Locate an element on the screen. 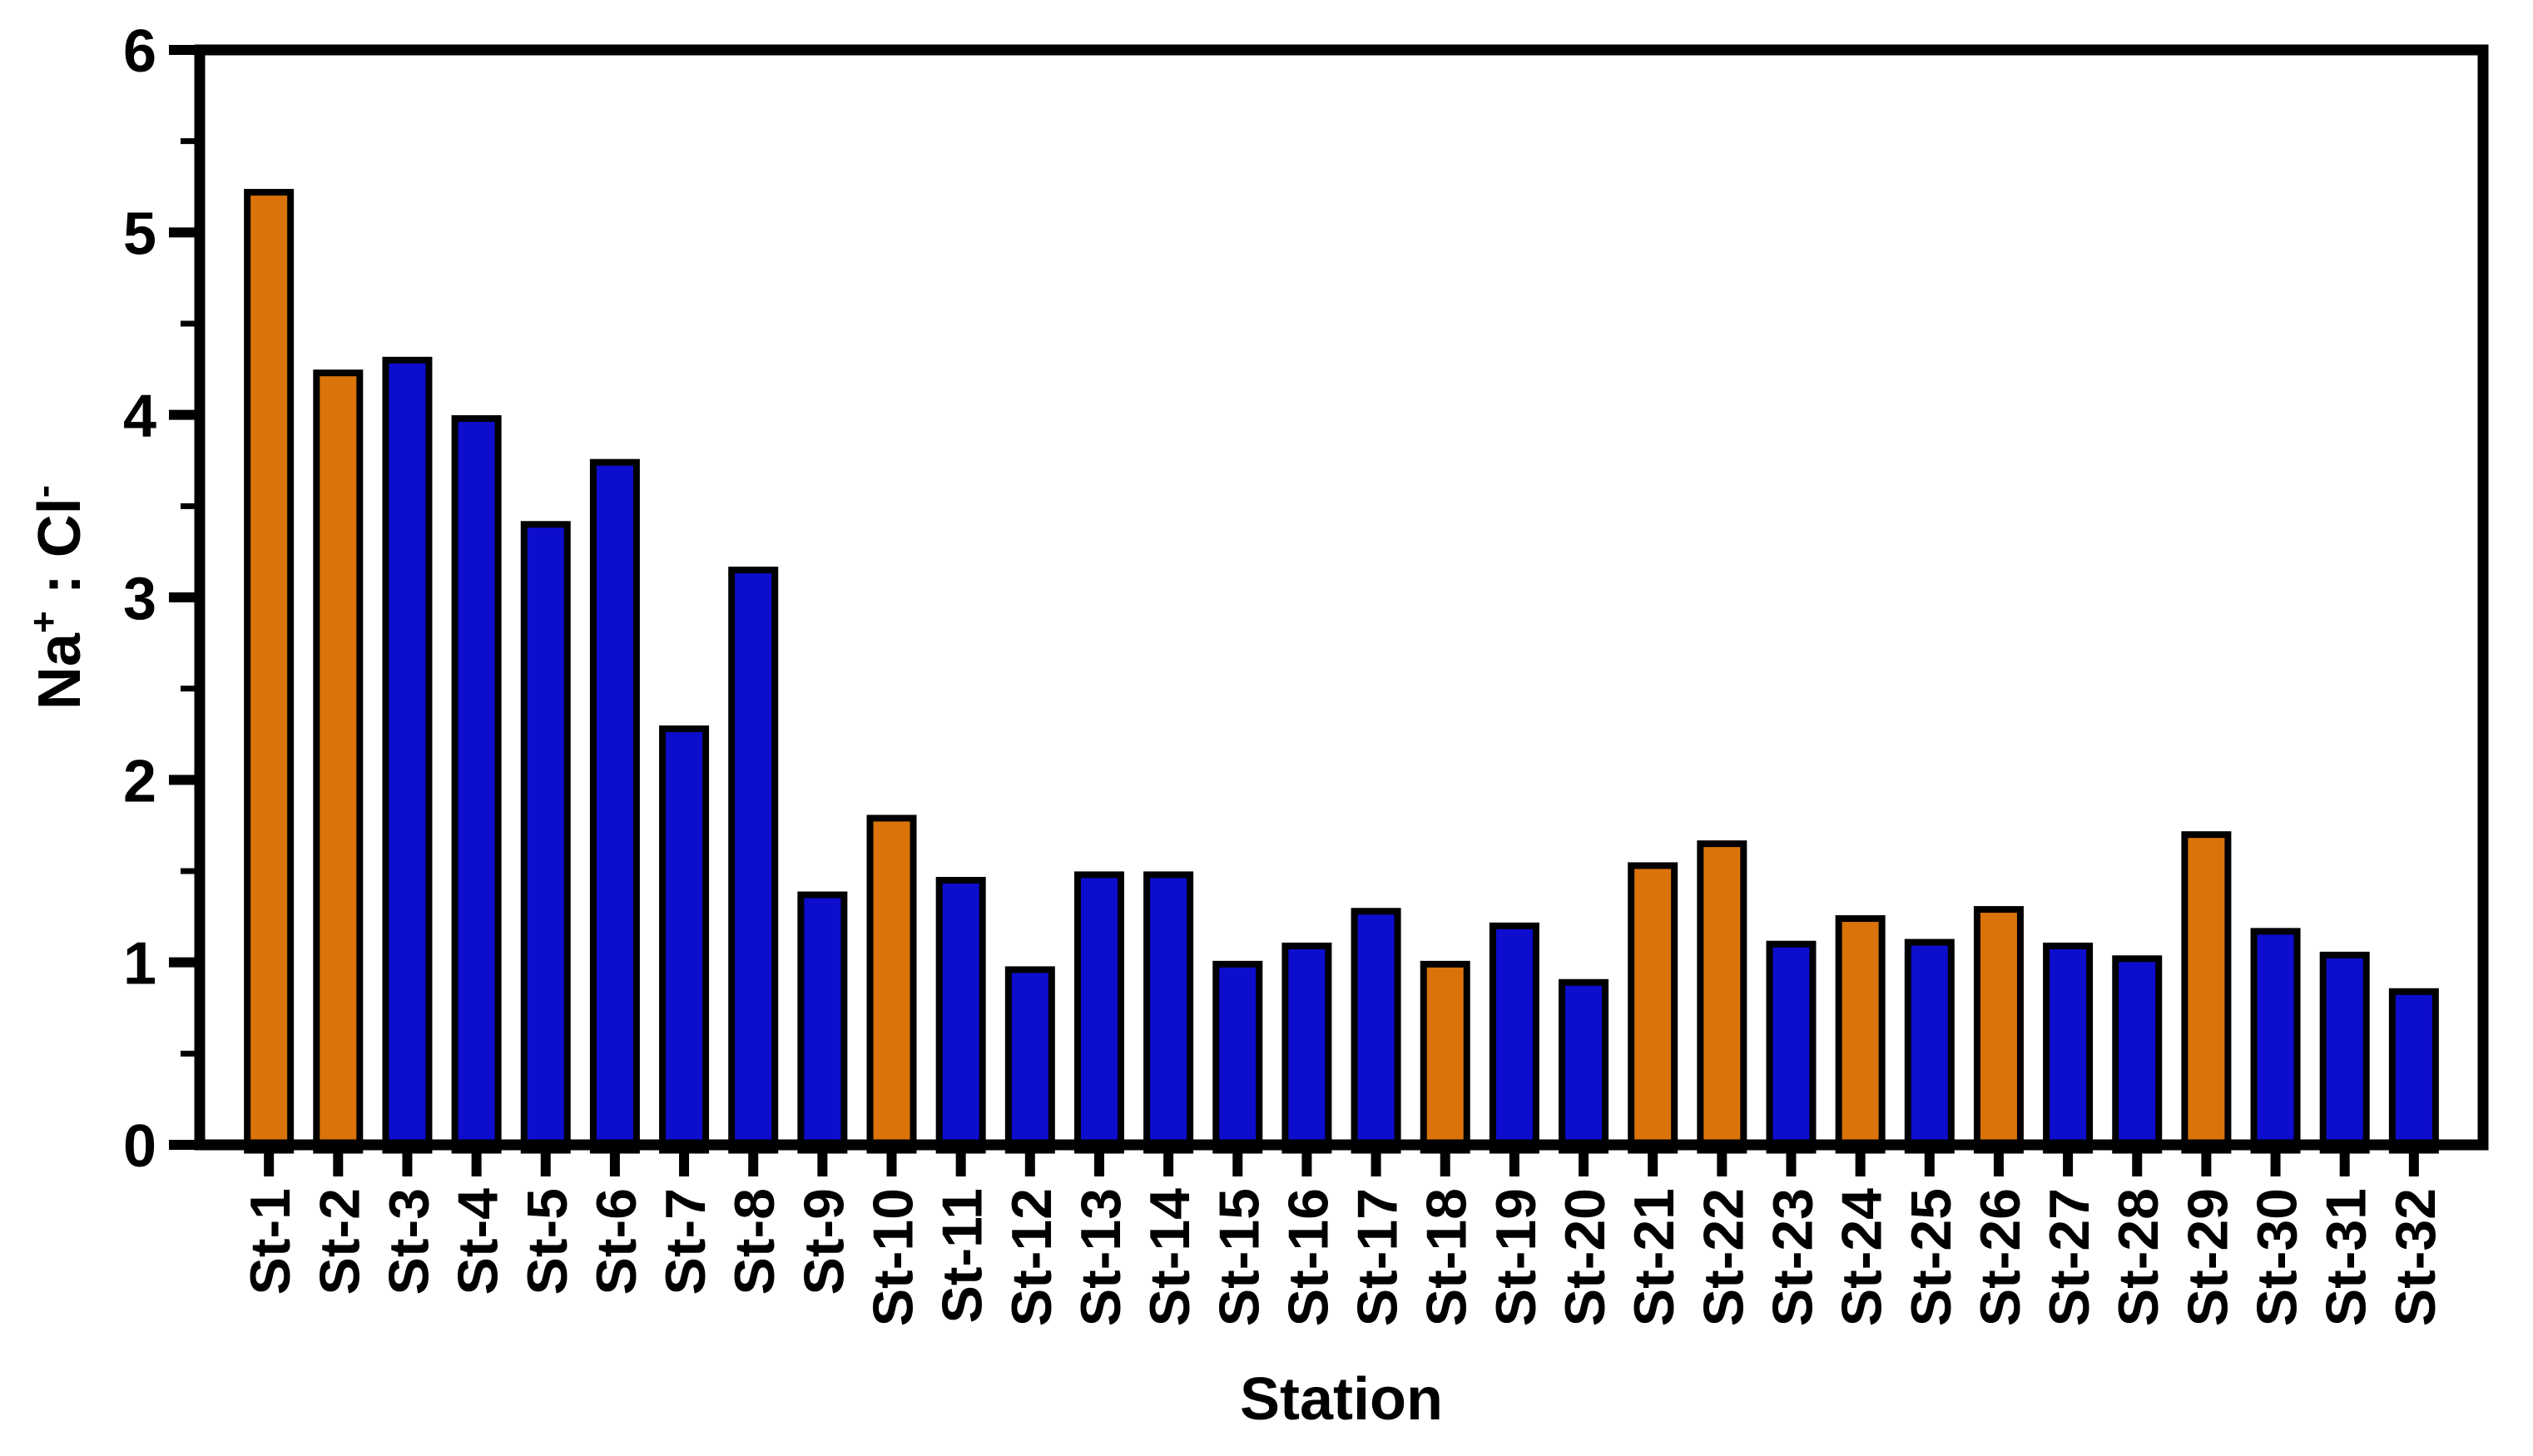  y-tick-label: 4 is located at coordinates (139, 417).